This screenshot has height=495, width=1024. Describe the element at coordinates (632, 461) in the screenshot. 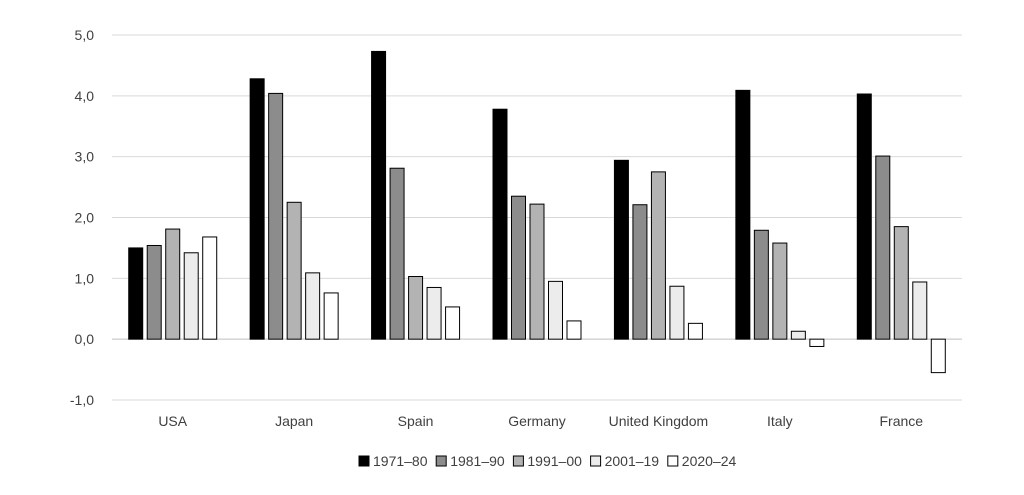

I see `legend-label: 2001–19` at that location.